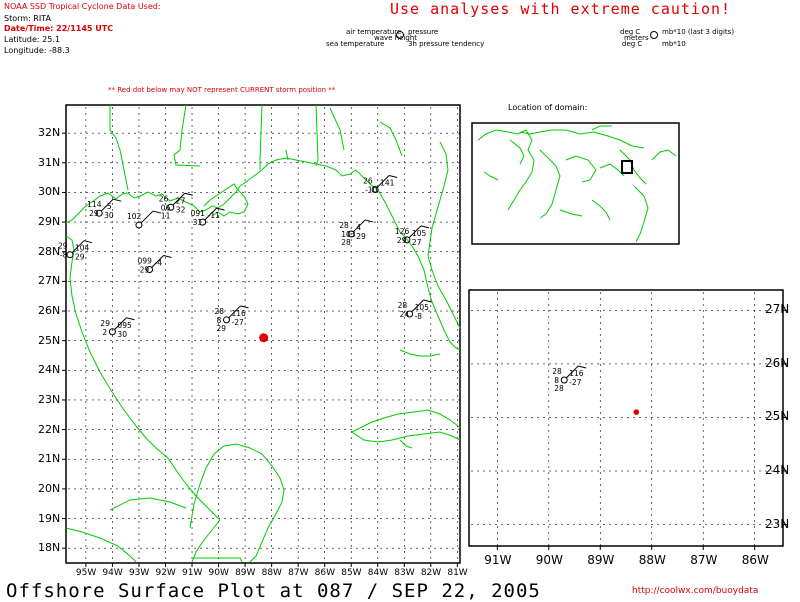 Image resolution: width=800 pixels, height=602 pixels. Describe the element at coordinates (49, 222) in the screenshot. I see `lat-label-29N: 29N` at that location.